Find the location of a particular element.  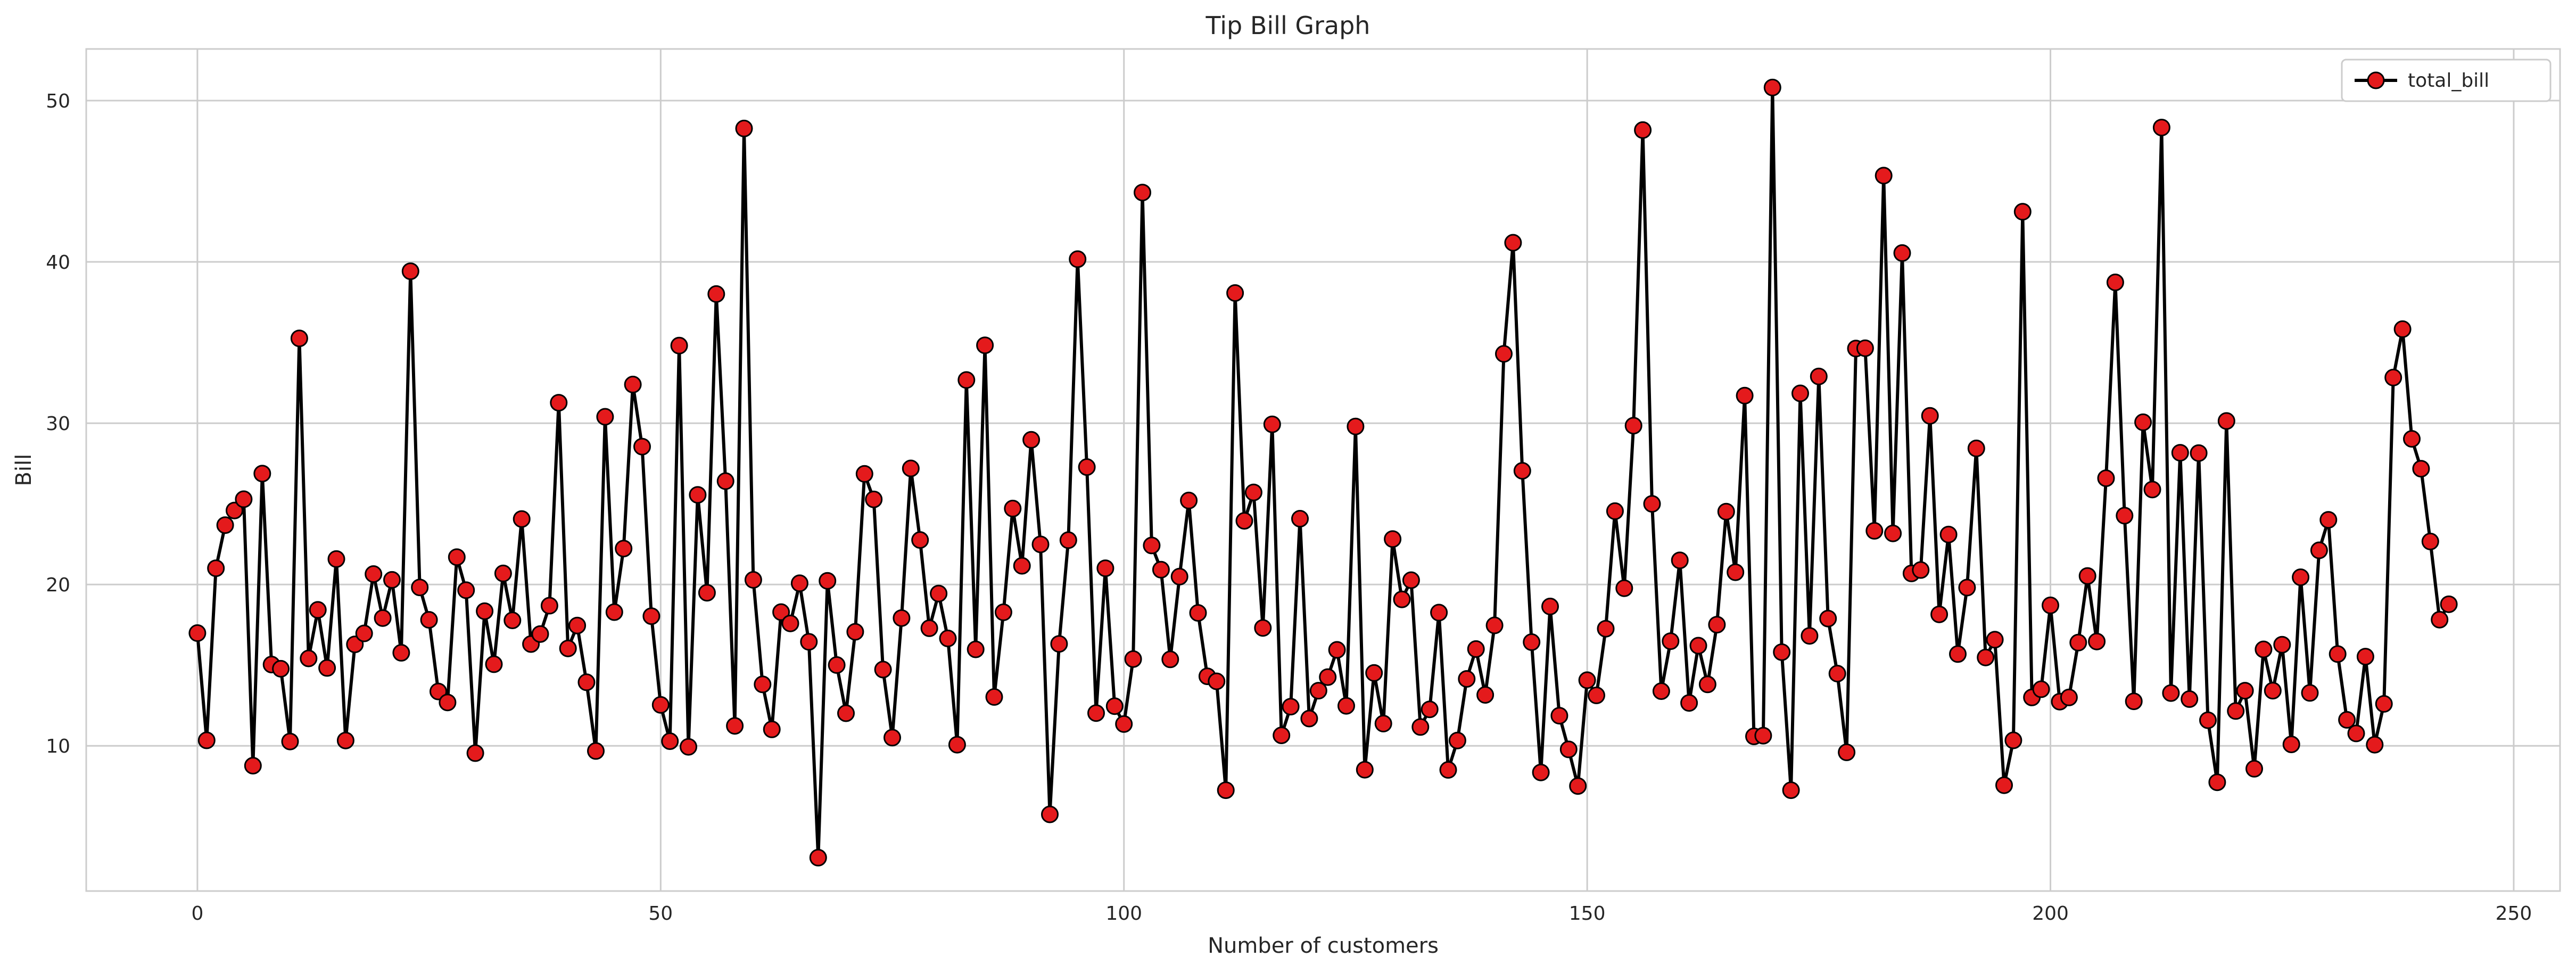

chart-title: Tip Bill Graph is located at coordinates (1288, 25).